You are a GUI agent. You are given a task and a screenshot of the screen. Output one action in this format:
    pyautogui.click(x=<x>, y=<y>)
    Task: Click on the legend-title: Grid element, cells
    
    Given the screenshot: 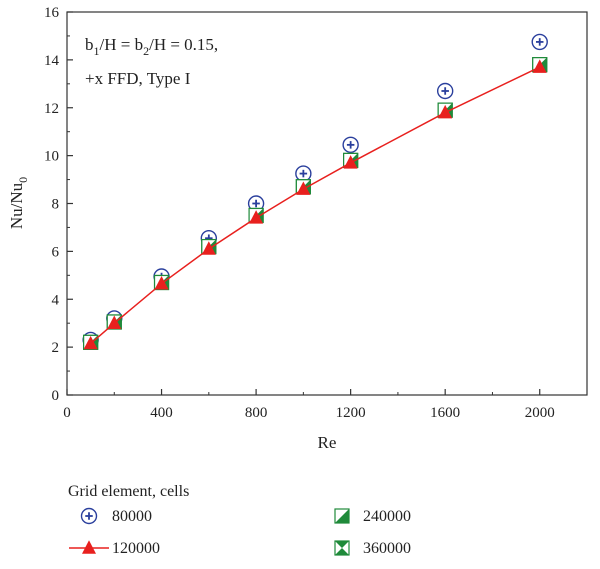 What is the action you would take?
    pyautogui.click(x=128, y=491)
    